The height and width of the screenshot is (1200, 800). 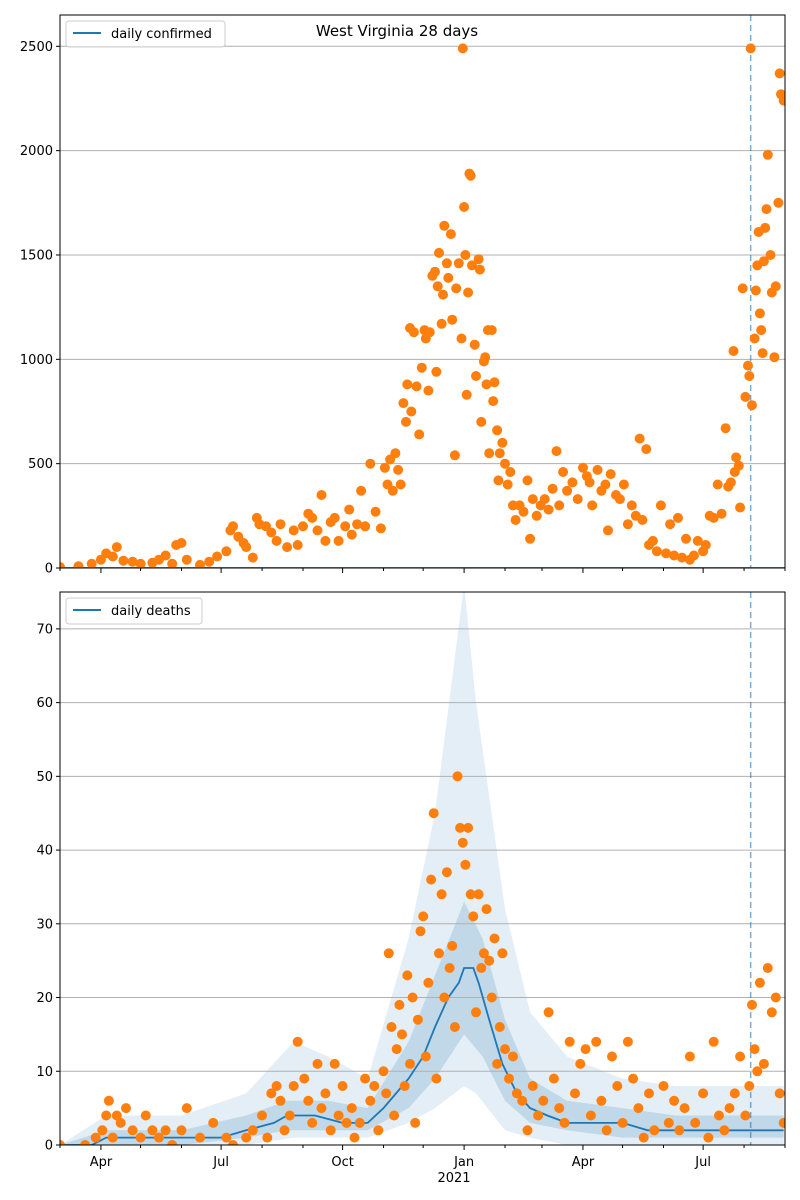 What do you see at coordinates (49, 569) in the screenshot?
I see `y-tick-label: 0` at bounding box center [49, 569].